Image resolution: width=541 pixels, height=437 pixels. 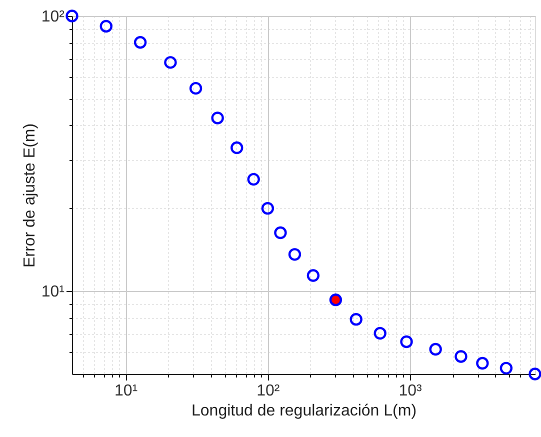 What do you see at coordinates (304, 411) in the screenshot?
I see `x-axis-title: Longitud de regularización L(m)` at bounding box center [304, 411].